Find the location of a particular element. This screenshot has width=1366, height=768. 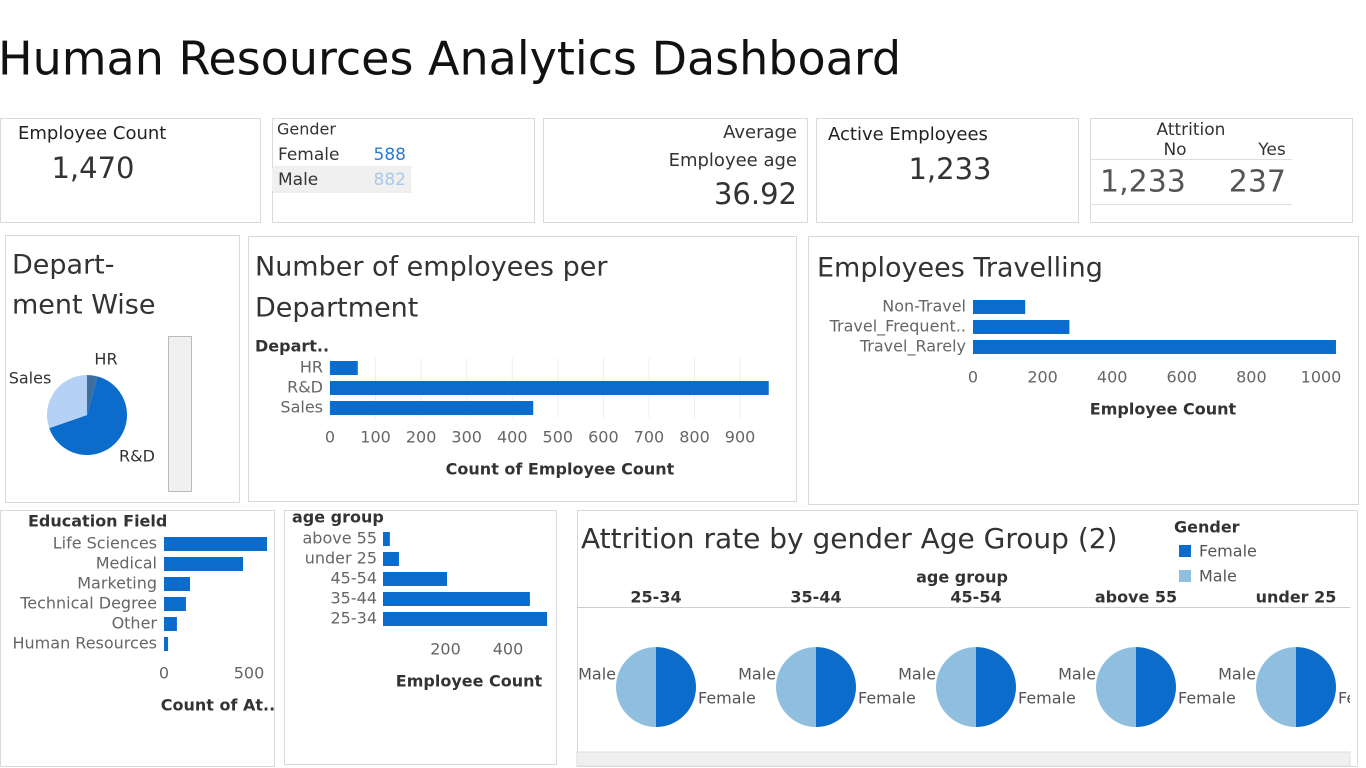

x-tick-label: 1000 is located at coordinates (1321, 377).